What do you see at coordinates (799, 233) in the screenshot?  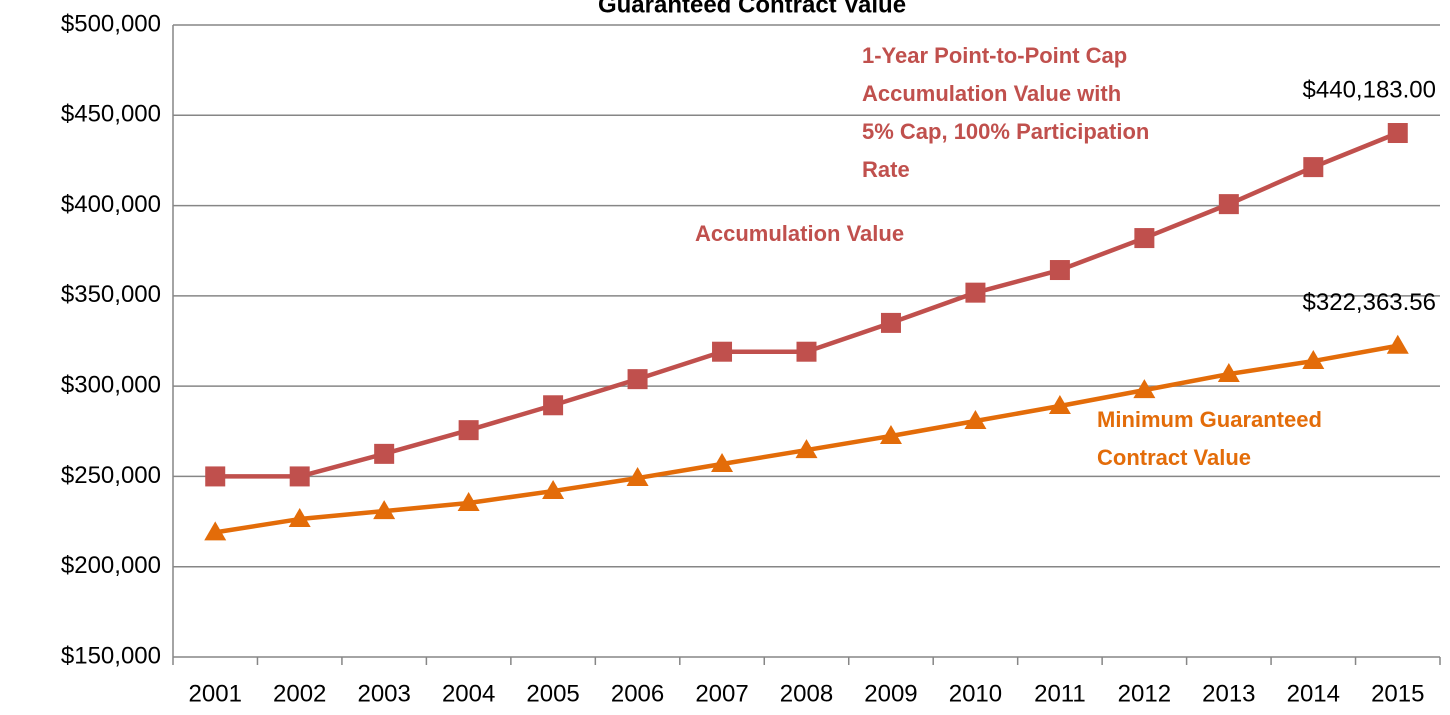 I see `annotation: Accumulation Value` at bounding box center [799, 233].